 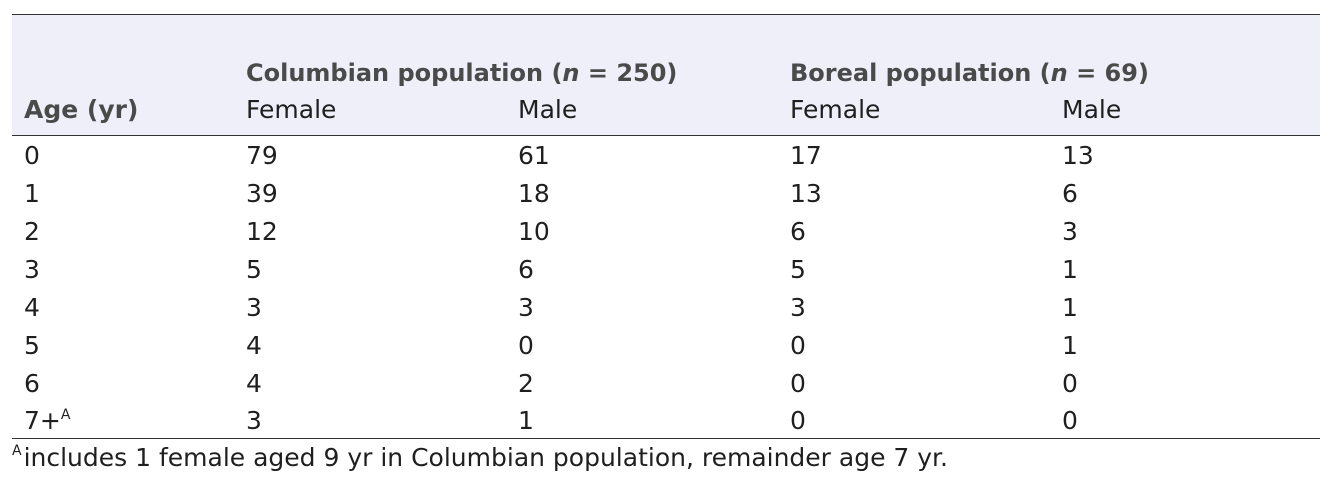 I want to click on age-value: 5, so click(x=32, y=345).